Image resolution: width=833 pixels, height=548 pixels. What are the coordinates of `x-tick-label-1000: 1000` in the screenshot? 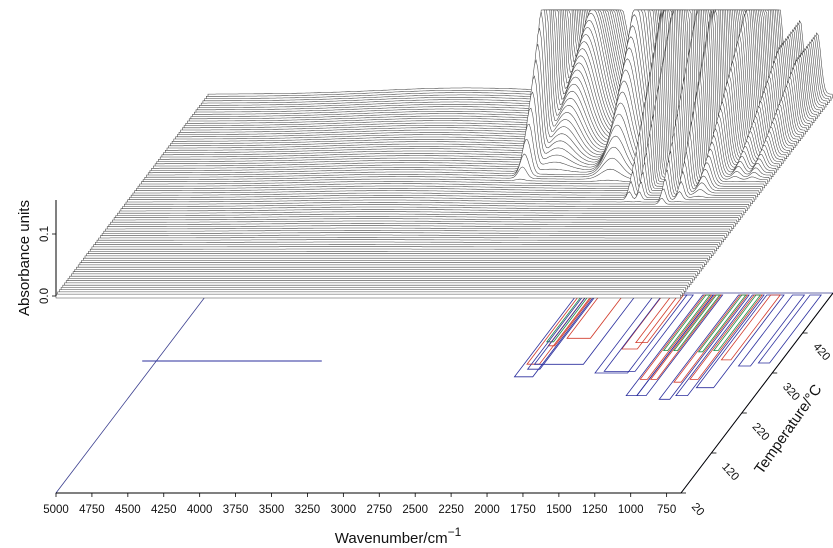 It's located at (631, 510).